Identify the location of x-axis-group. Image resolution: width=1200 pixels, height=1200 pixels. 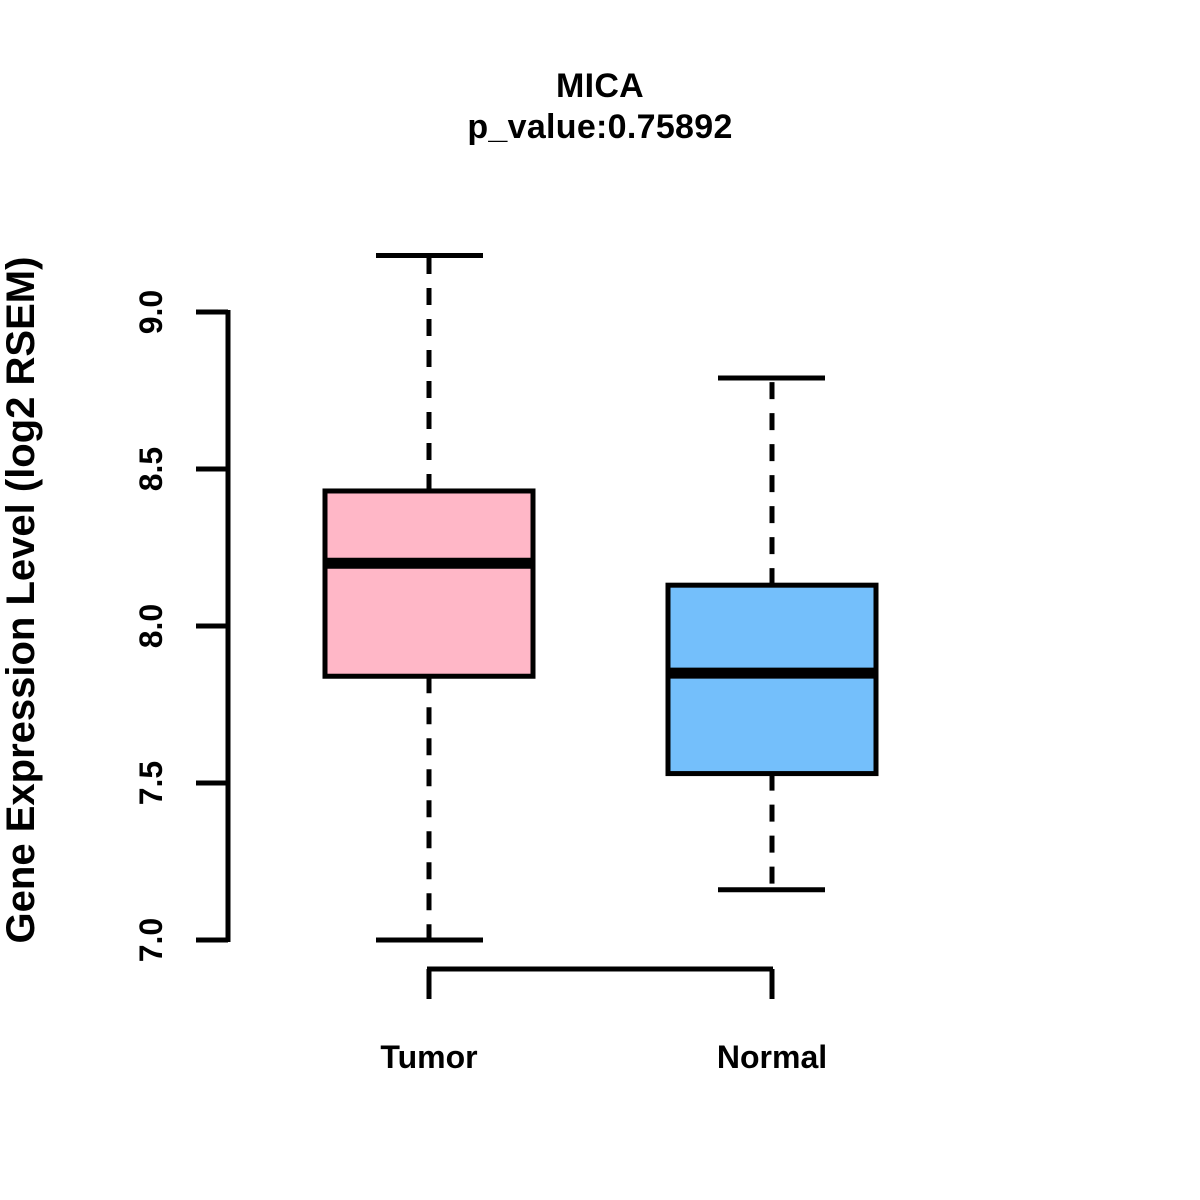
(600, 982).